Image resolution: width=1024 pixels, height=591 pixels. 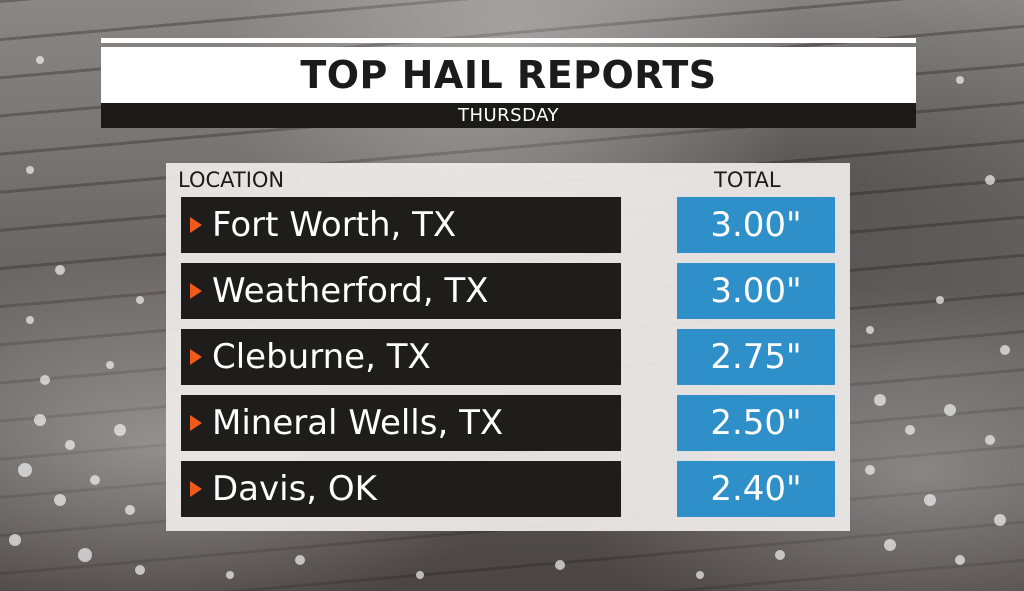 I want to click on total-cell: 2.40", so click(x=756, y=489).